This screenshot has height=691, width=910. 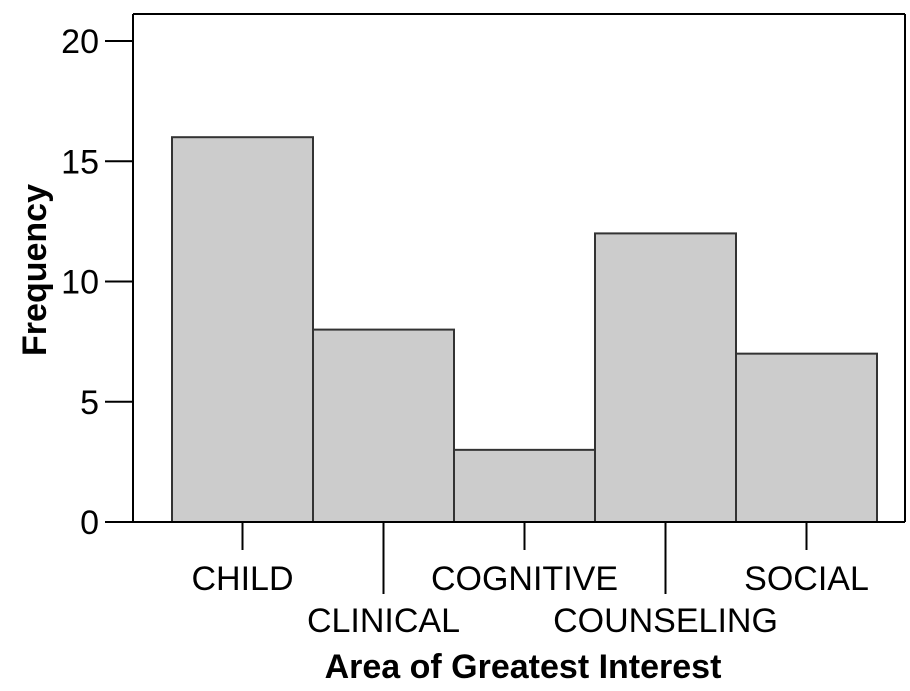 What do you see at coordinates (89, 523) in the screenshot?
I see `y-tick-label: 0` at bounding box center [89, 523].